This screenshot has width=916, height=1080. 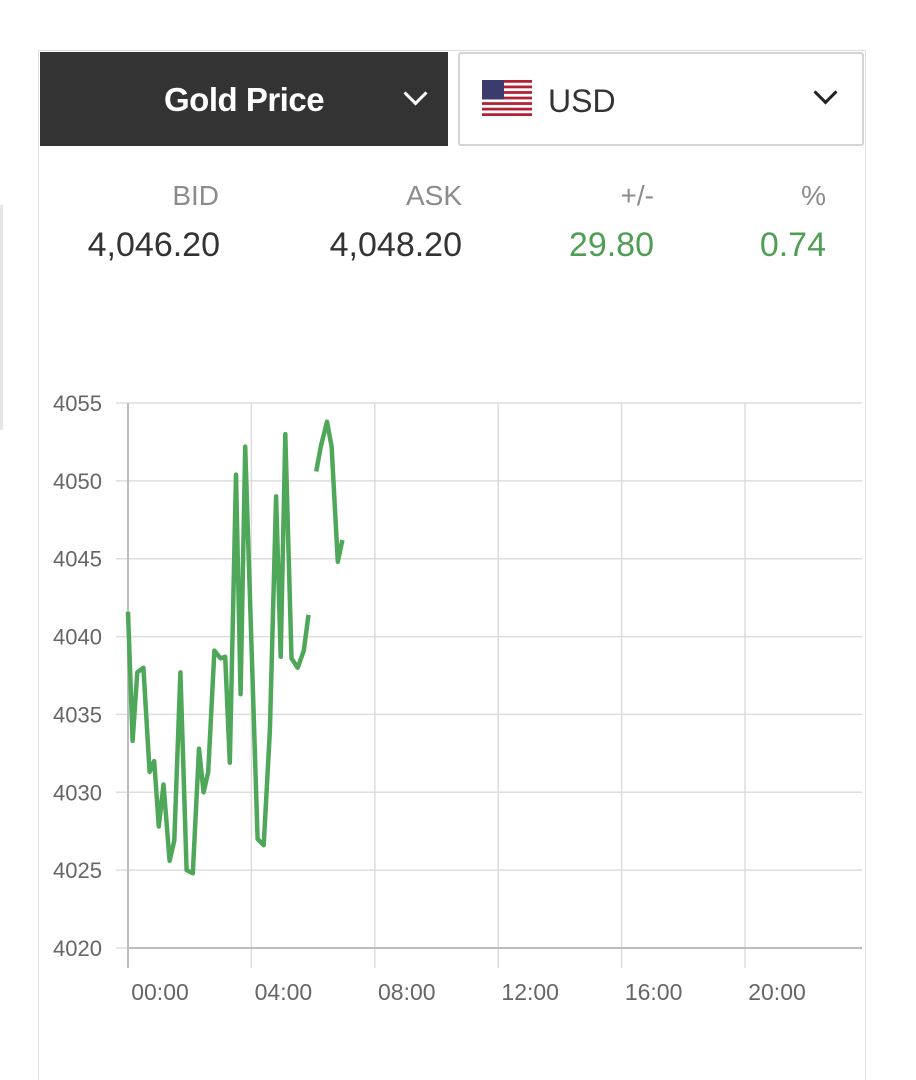 What do you see at coordinates (654, 992) in the screenshot?
I see `x-tick-label: 16:00` at bounding box center [654, 992].